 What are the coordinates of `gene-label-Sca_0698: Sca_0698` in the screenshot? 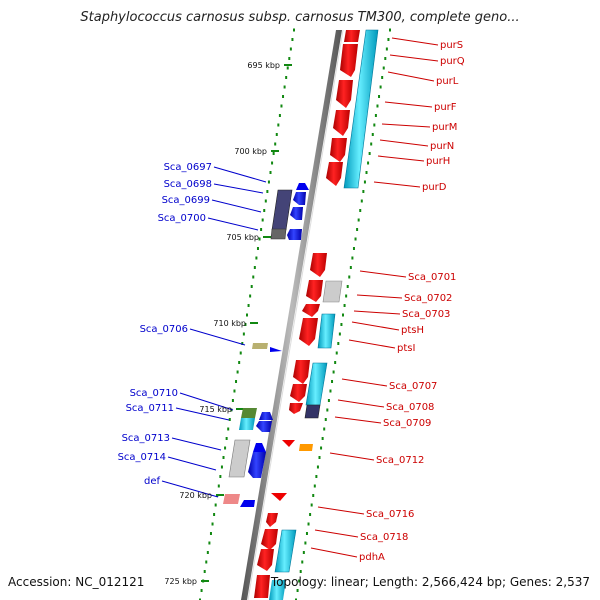 It's located at (188, 184).